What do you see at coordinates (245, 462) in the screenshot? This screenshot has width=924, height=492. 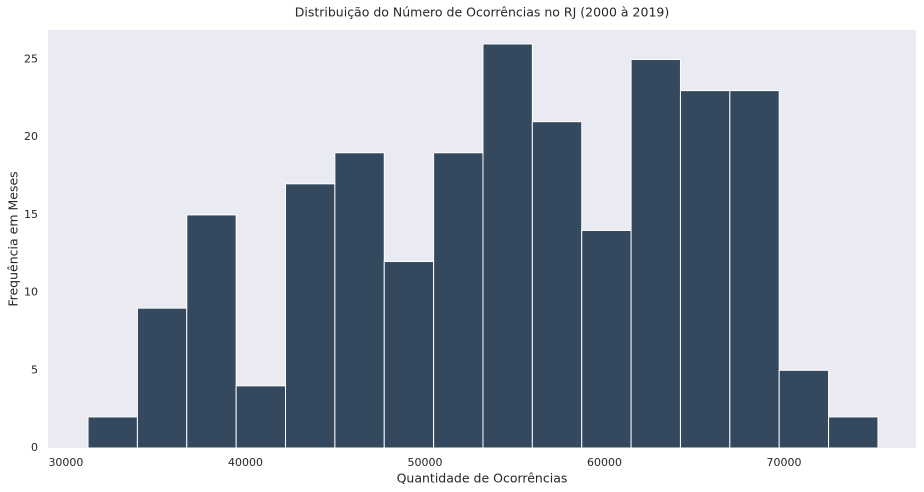 I see `x-tick-label: 40000` at bounding box center [245, 462].